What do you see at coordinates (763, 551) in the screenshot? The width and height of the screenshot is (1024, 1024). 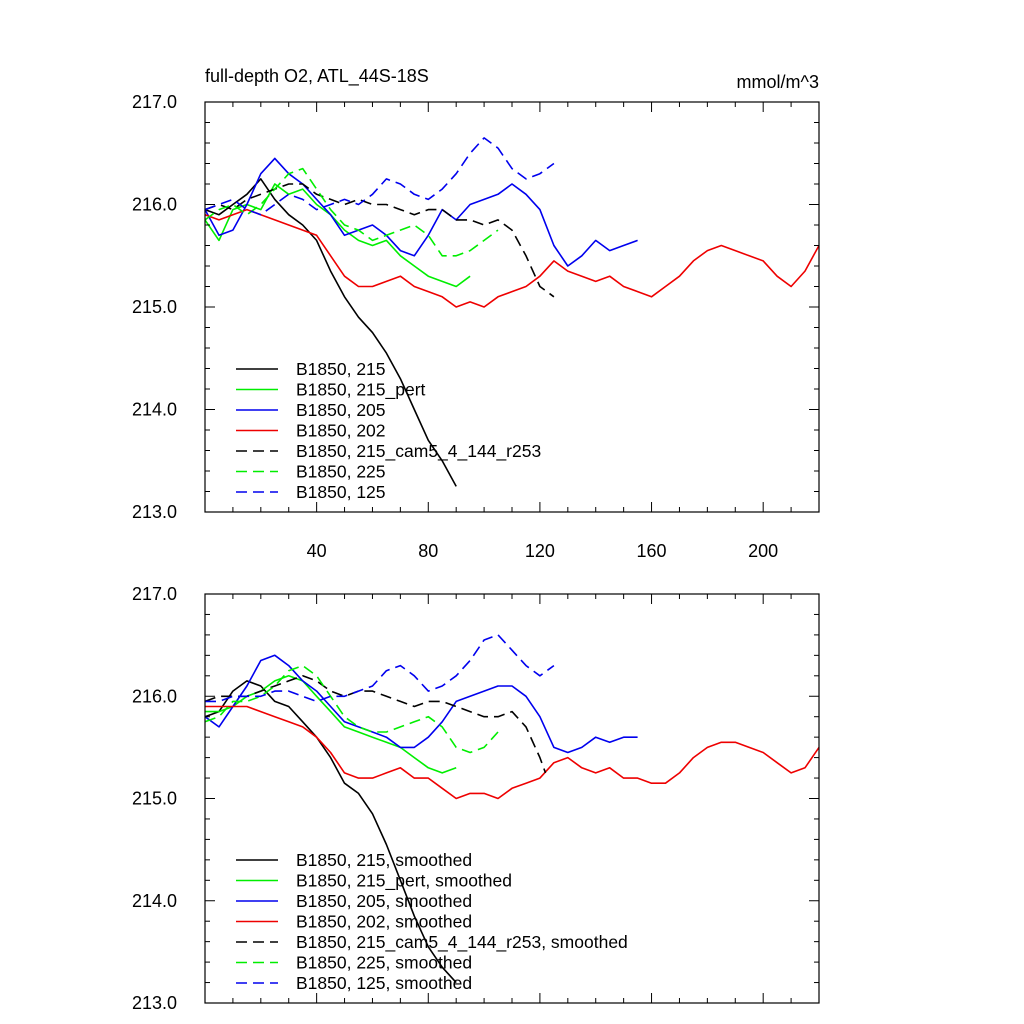 I see `x-tick-label: 200` at bounding box center [763, 551].